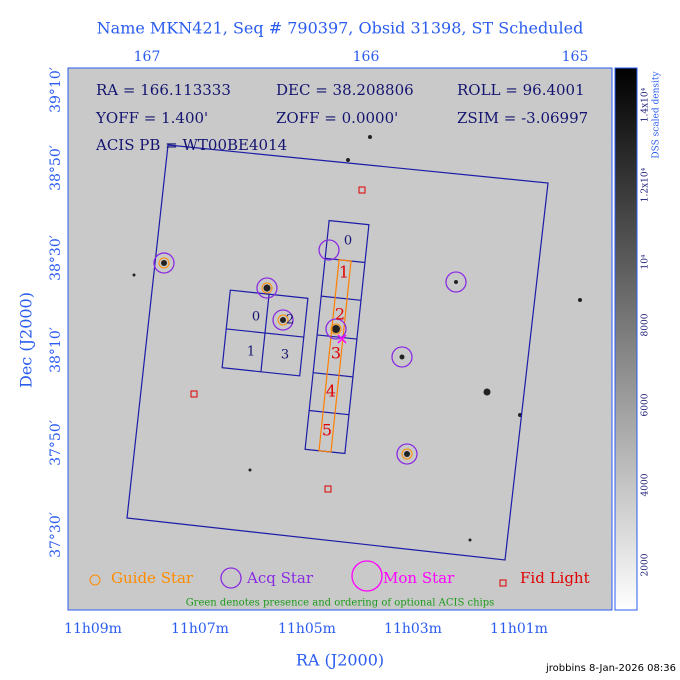 The height and width of the screenshot is (680, 680). What do you see at coordinates (337, 337) in the screenshot?
I see `acis-s` at bounding box center [337, 337].